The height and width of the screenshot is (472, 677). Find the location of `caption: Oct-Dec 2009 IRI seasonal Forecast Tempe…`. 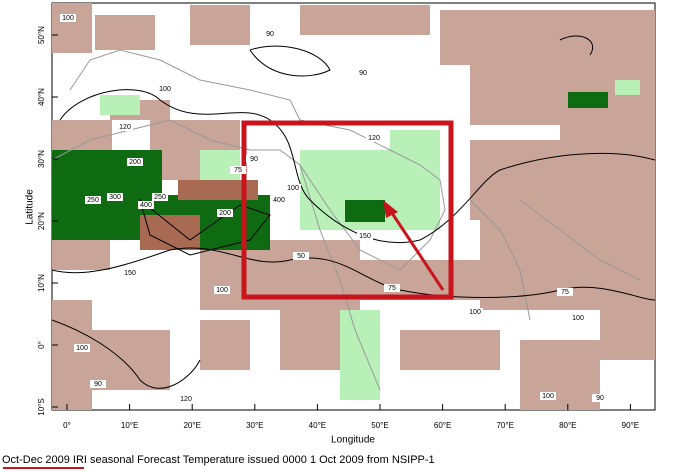

caption: Oct-Dec 2009 IRI seasonal Forecast Tempe… is located at coordinates (218, 460).